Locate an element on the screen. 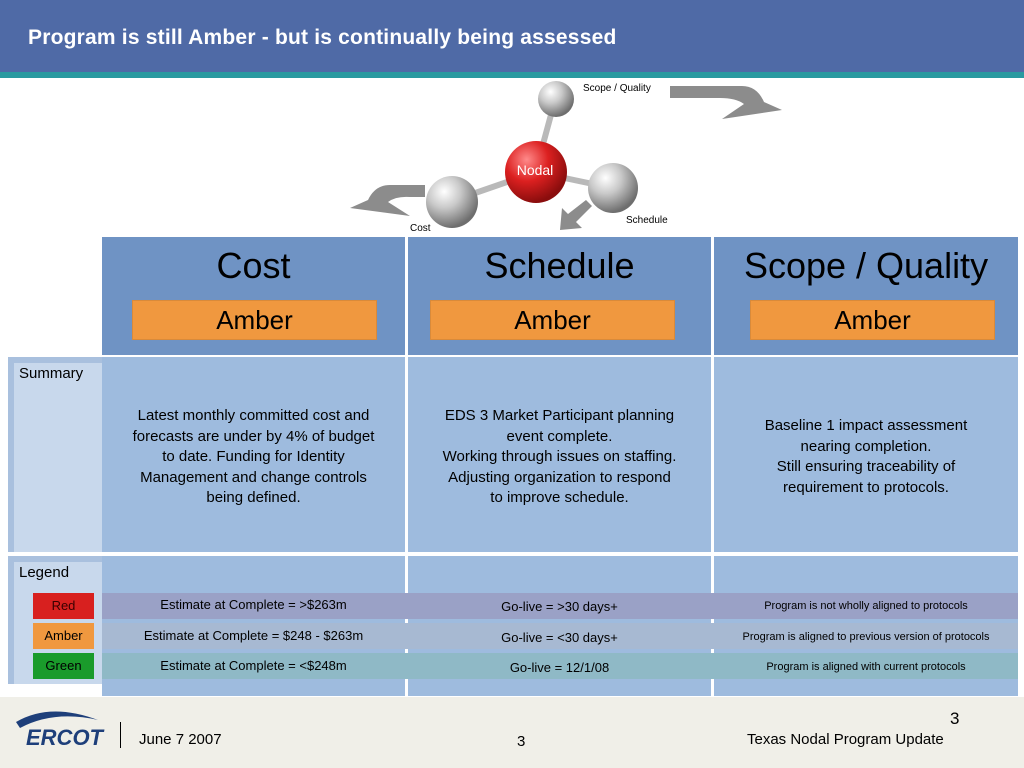 This screenshot has width=1024, height=768. scope-status-badge: Amber is located at coordinates (872, 320).